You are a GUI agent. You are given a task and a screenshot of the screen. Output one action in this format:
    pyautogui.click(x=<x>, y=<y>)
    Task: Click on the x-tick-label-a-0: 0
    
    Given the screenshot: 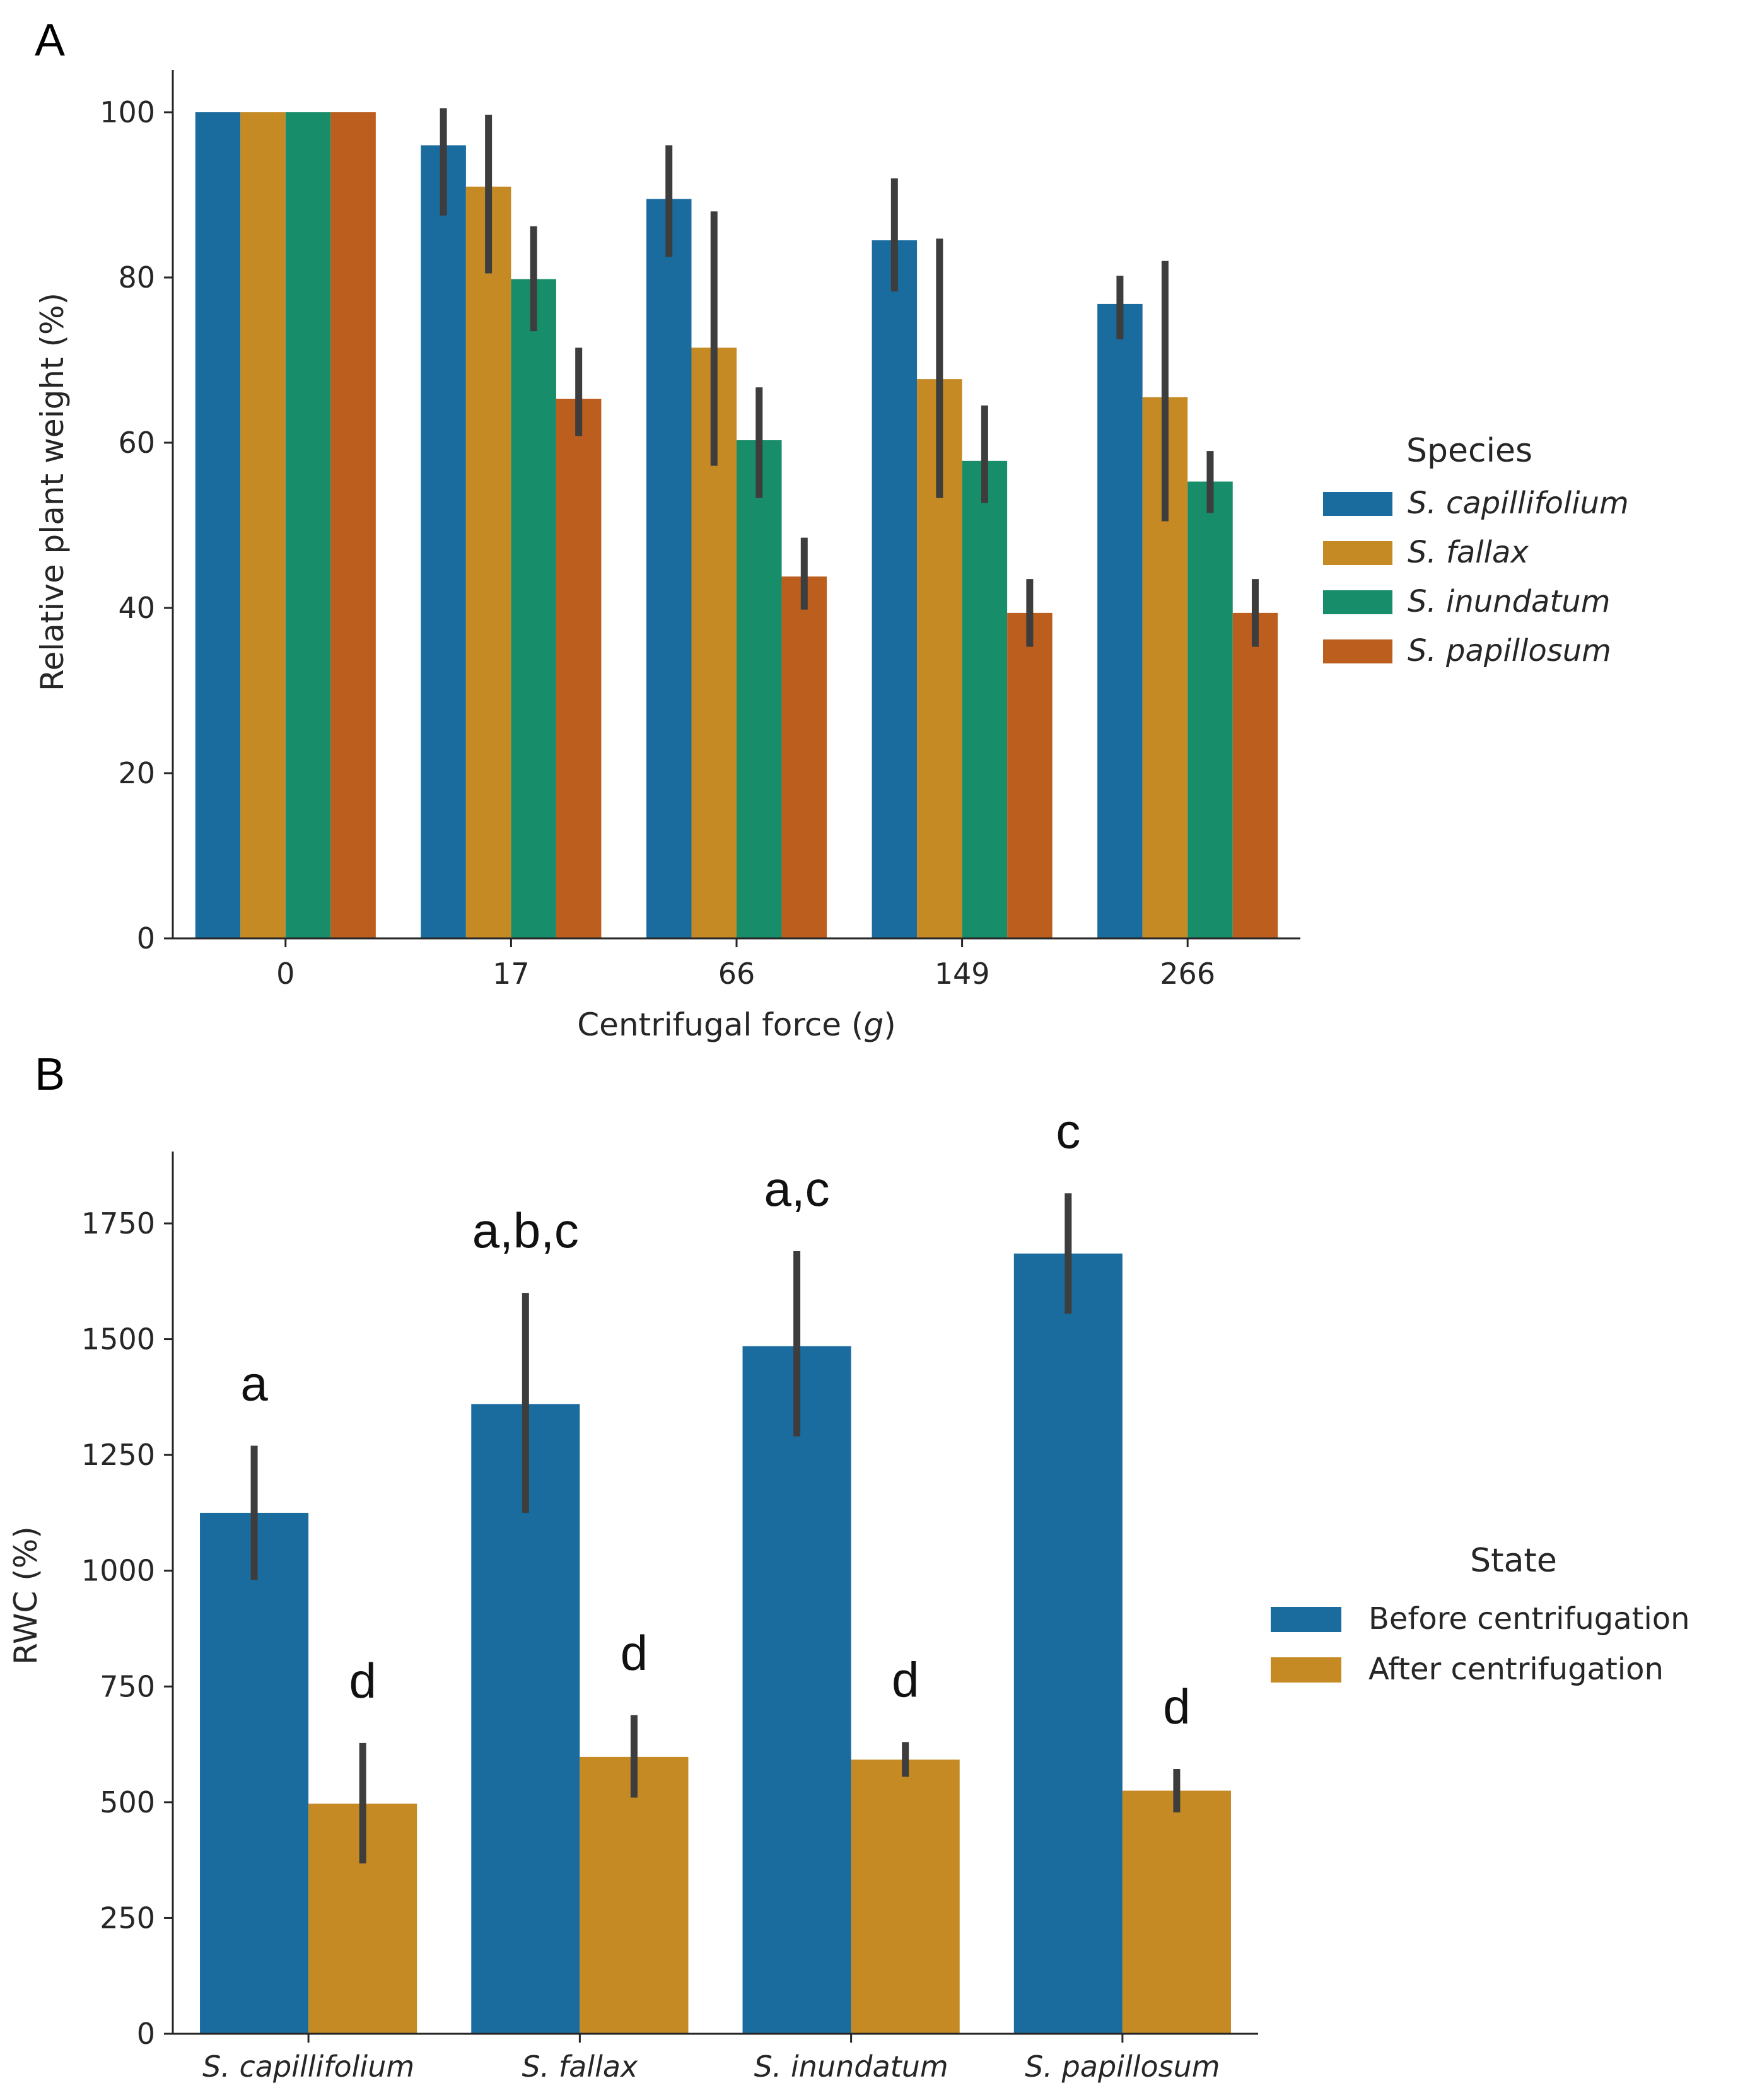 What is the action you would take?
    pyautogui.click(x=285, y=974)
    